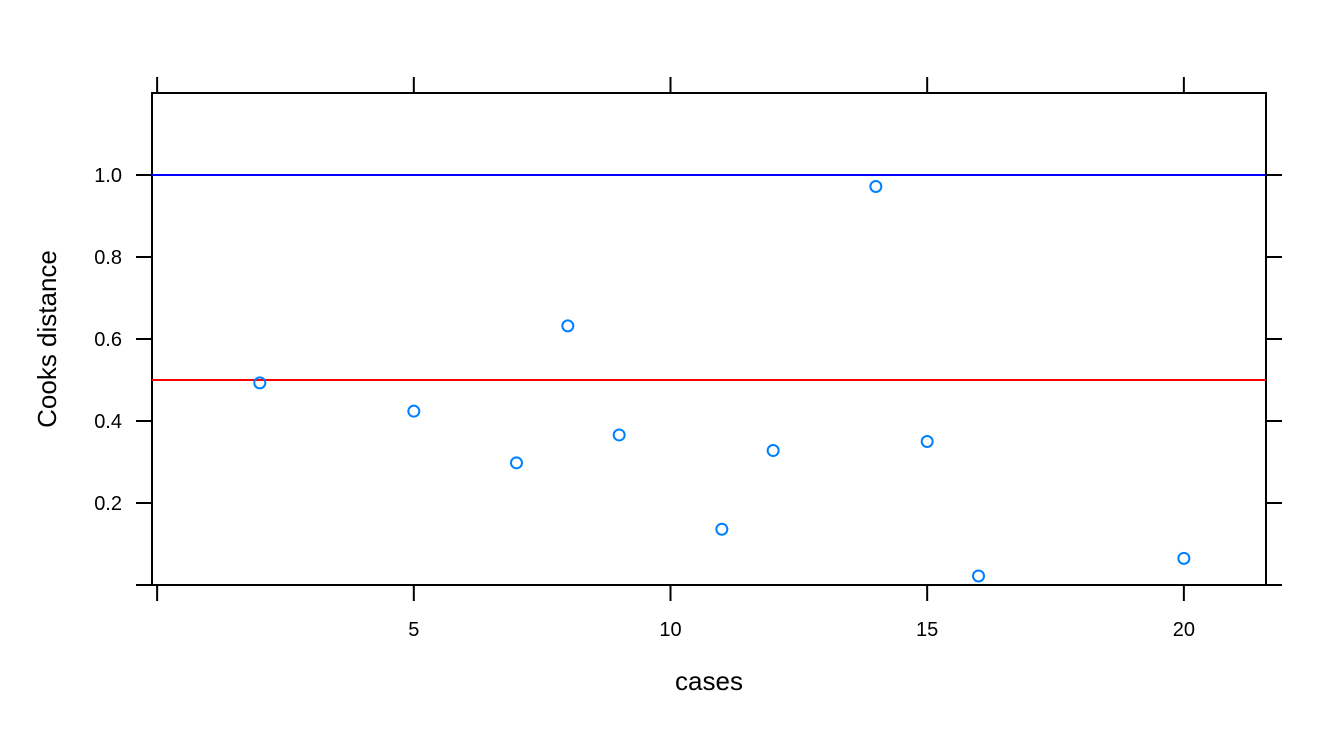  Describe the element at coordinates (413, 630) in the screenshot. I see `x-tick-label: 5` at that location.